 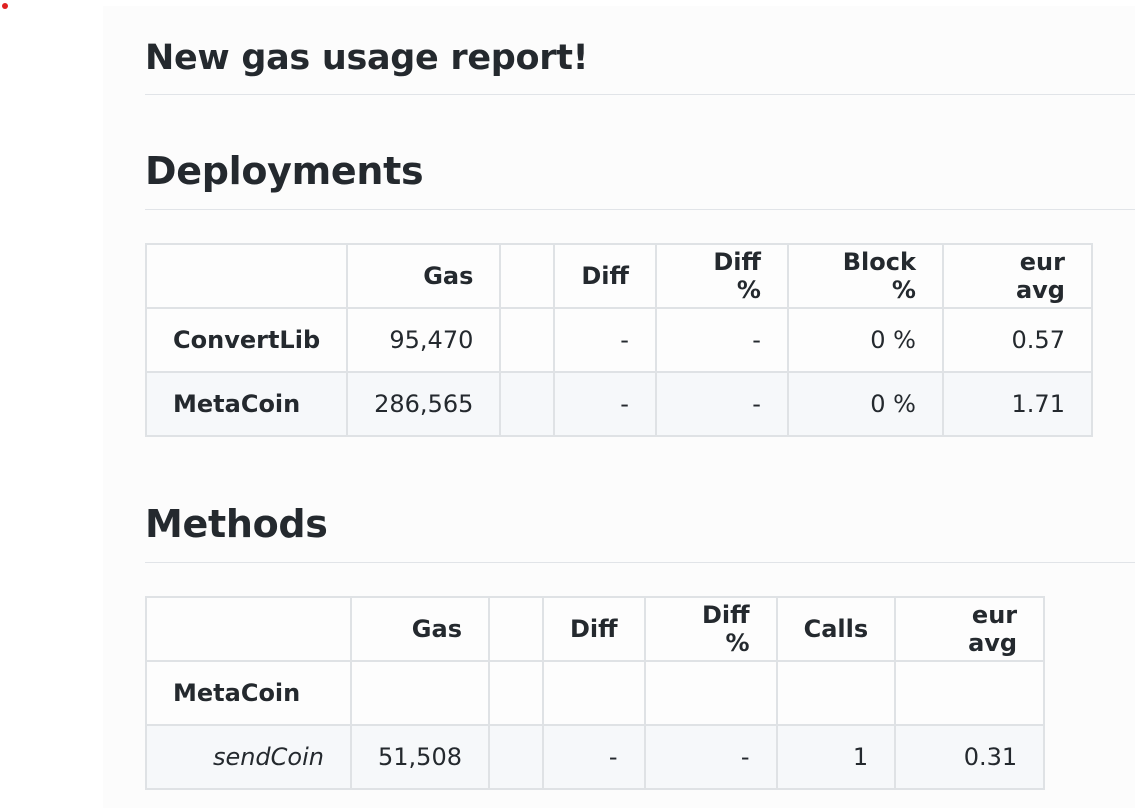 I want to click on methods-header-row: Gas Diff Diff % Calls eur avg, so click(x=595, y=629).